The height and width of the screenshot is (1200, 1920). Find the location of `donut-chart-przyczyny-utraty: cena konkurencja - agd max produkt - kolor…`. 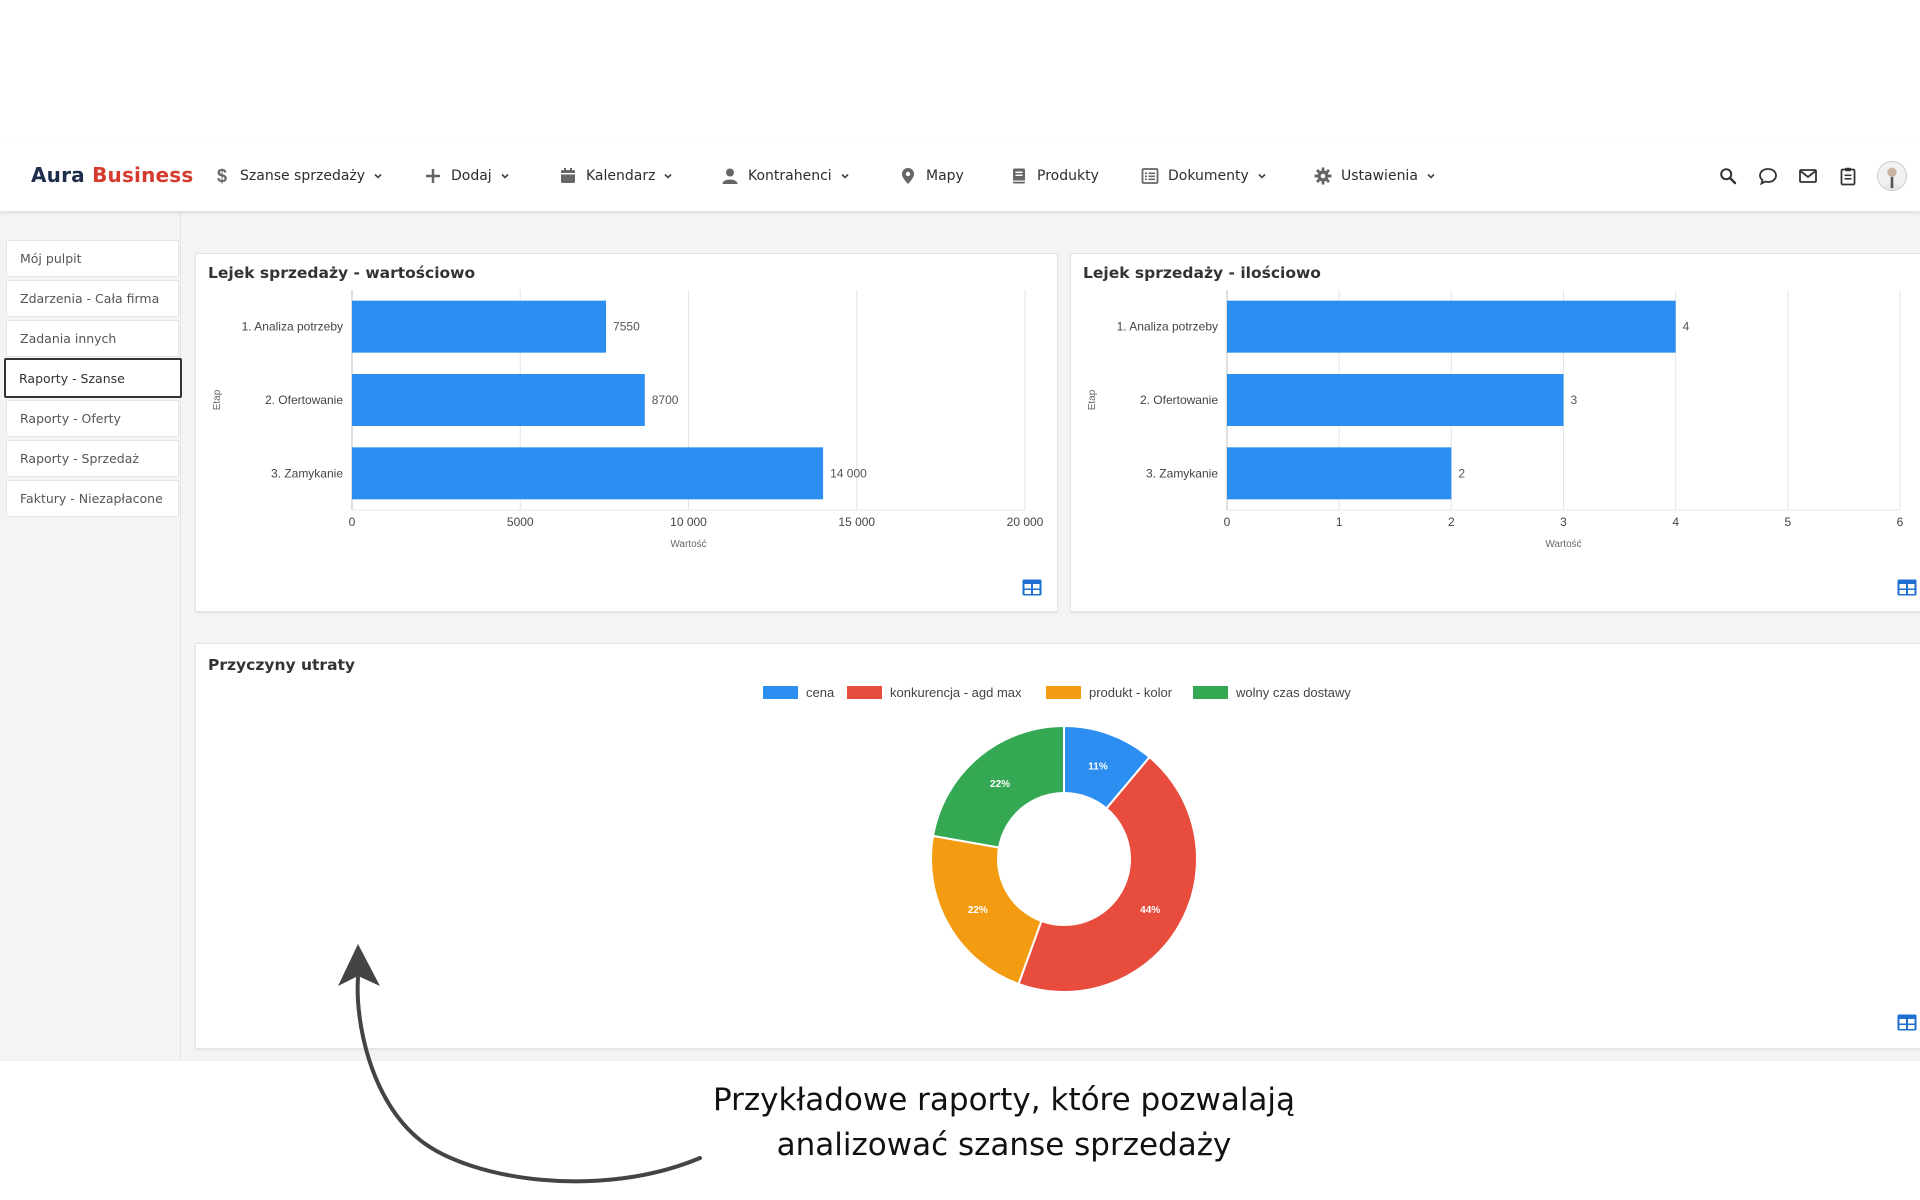

donut-chart-przyczyny-utraty: cena konkurencja - agd max produkt - kolor… is located at coordinates (1057, 839).